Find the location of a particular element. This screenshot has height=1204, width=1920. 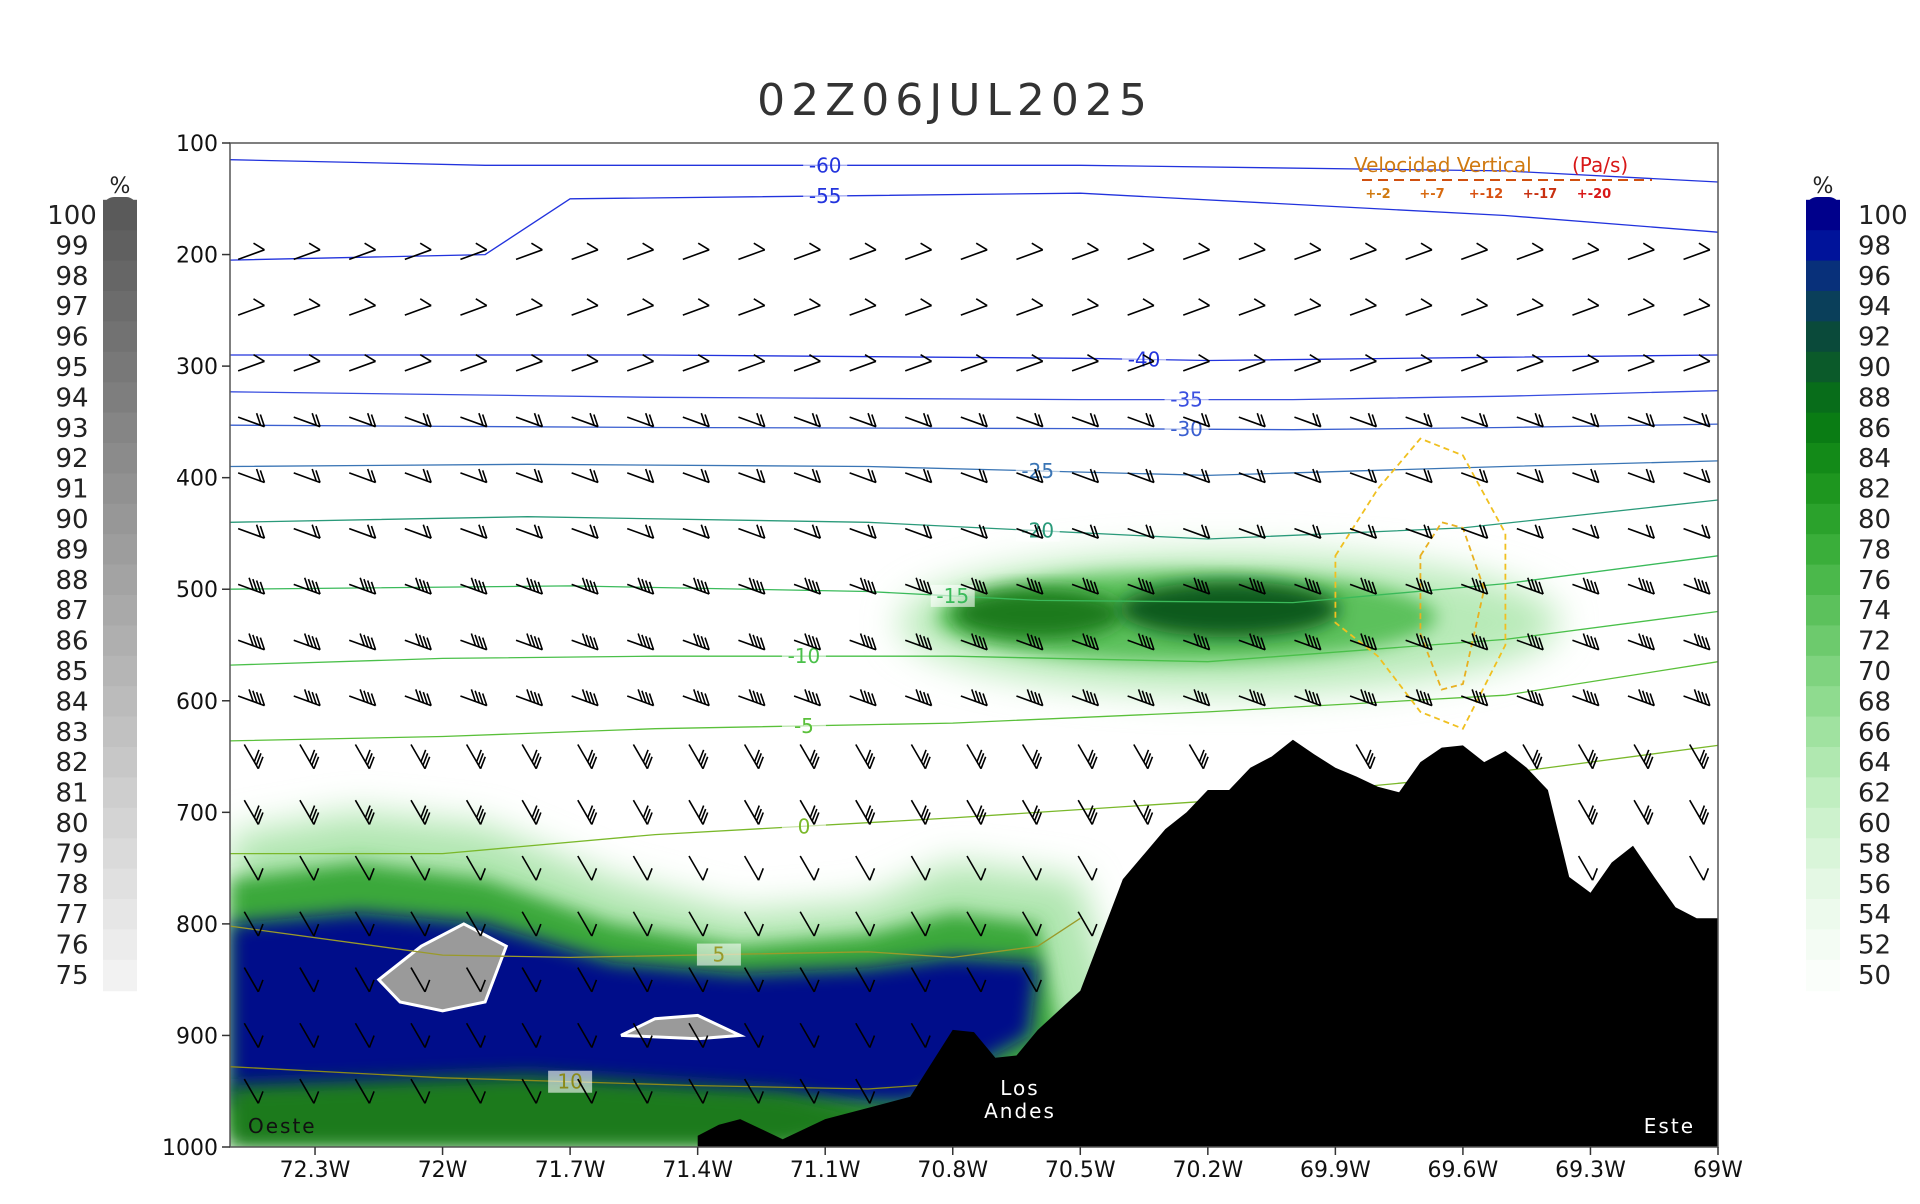

left-colorbar-label: 80 is located at coordinates (71, 824).